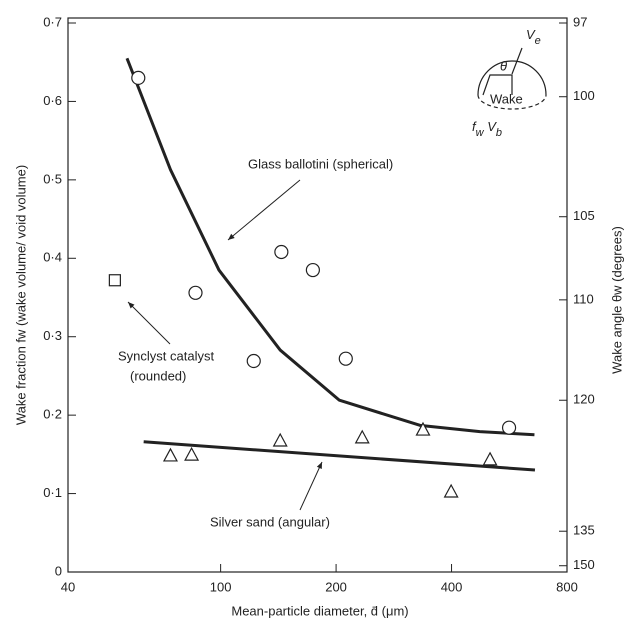 The image size is (631, 628). Describe the element at coordinates (319, 610) in the screenshot. I see `x-axis-label: Mean-particle diameter, d̄ (μm)` at that location.